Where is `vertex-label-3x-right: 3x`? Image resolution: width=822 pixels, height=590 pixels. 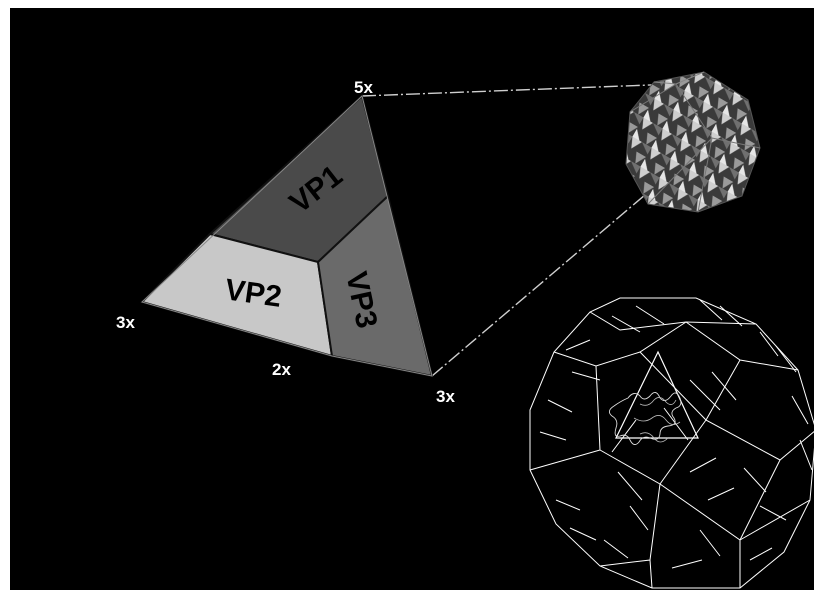 vertex-label-3x-right: 3x is located at coordinates (445, 396).